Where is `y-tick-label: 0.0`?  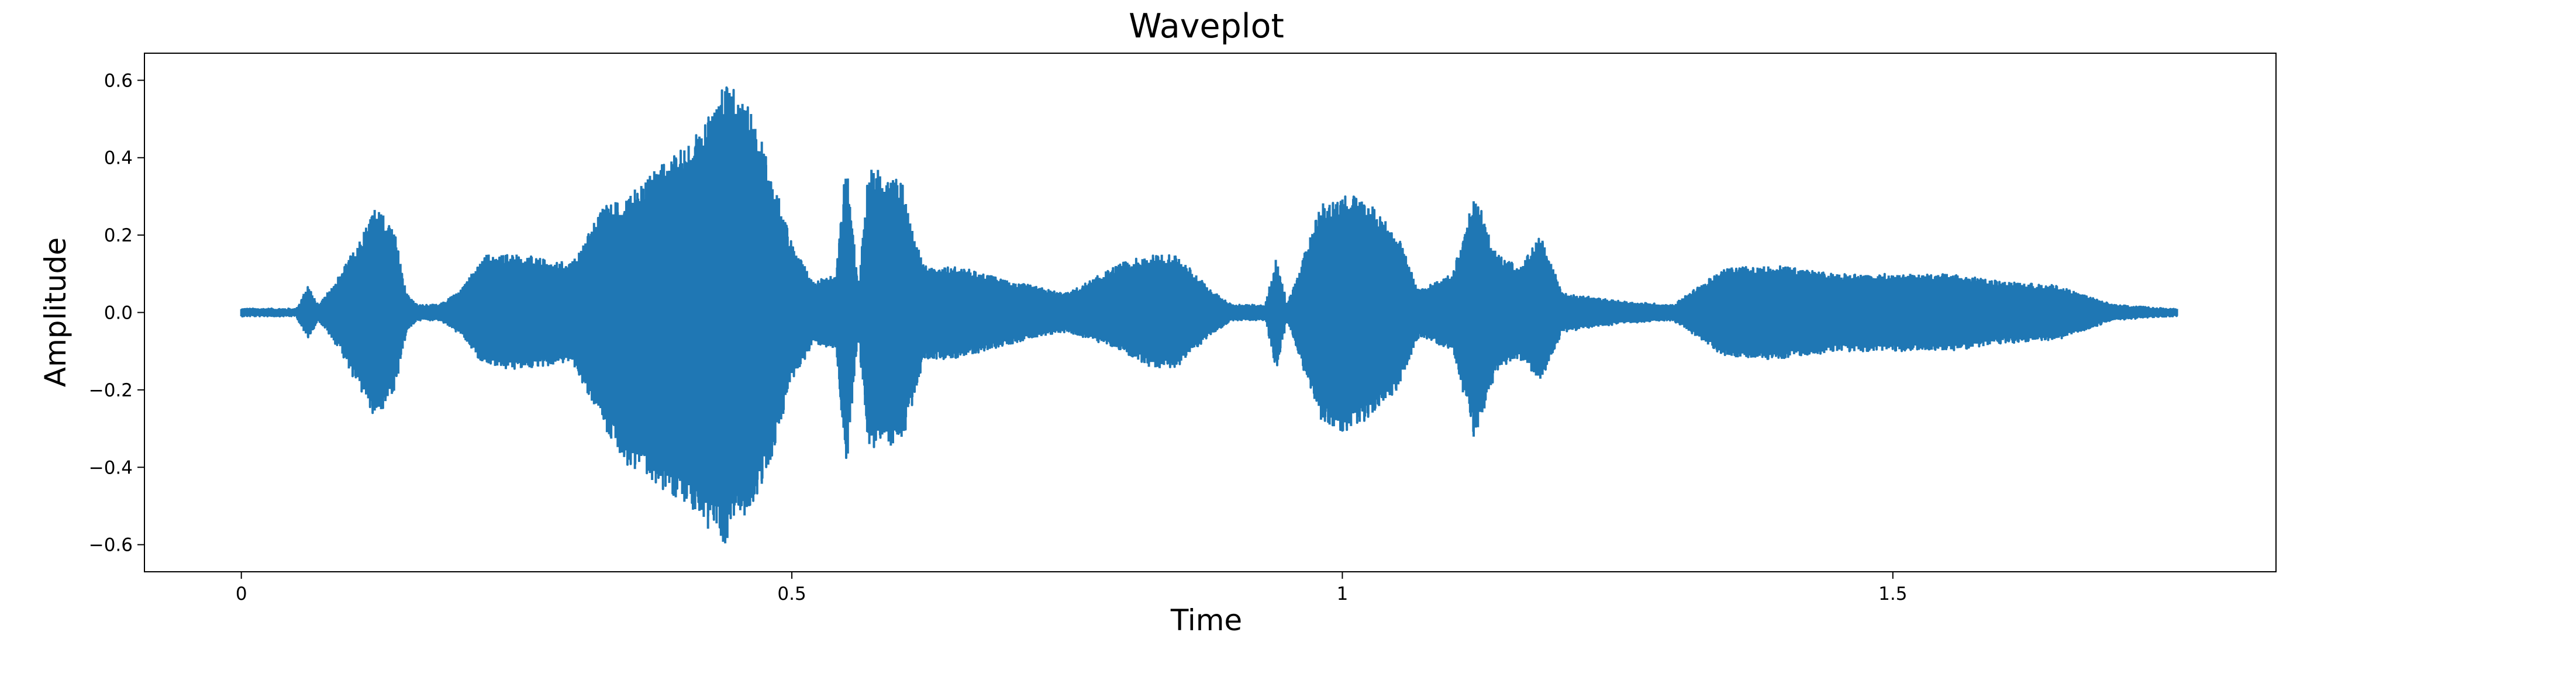 y-tick-label: 0.0 is located at coordinates (119, 314).